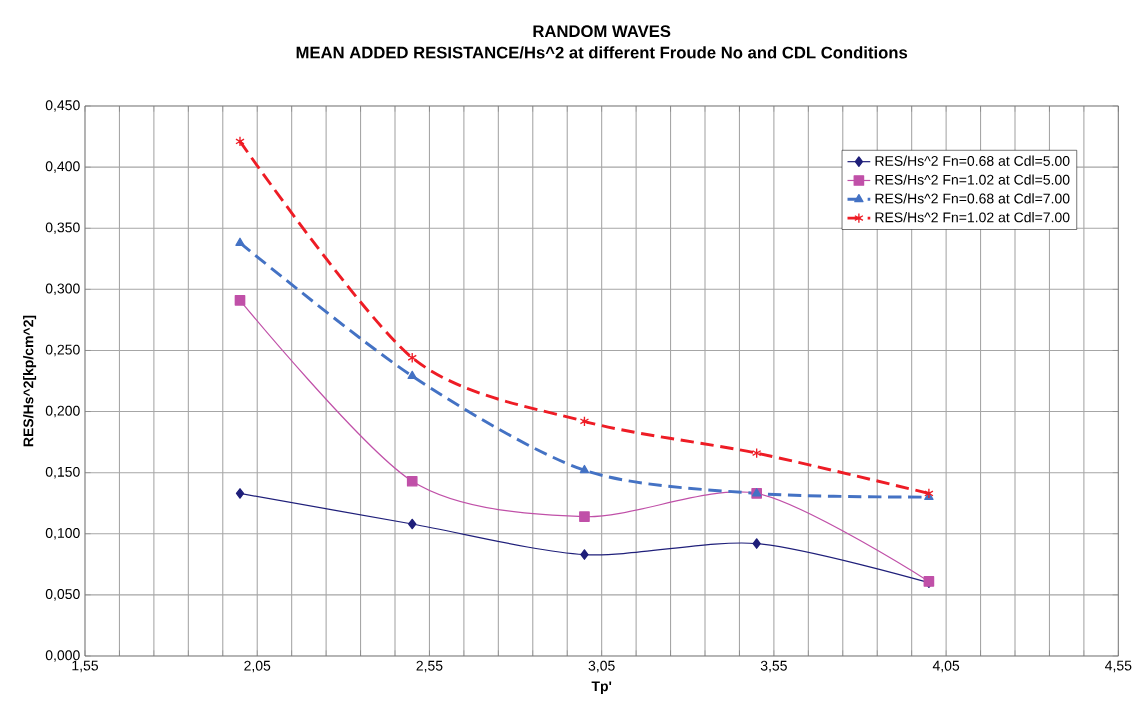 This screenshot has height=722, width=1140. Describe the element at coordinates (62, 289) in the screenshot. I see `y-tick-label: 0,300` at that location.